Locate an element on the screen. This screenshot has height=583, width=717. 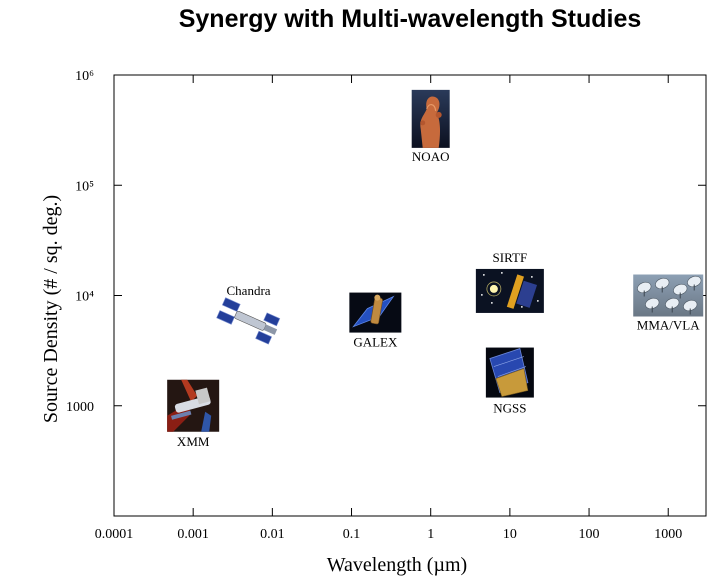
x-tick-label: 0.1 is located at coordinates (352, 534).